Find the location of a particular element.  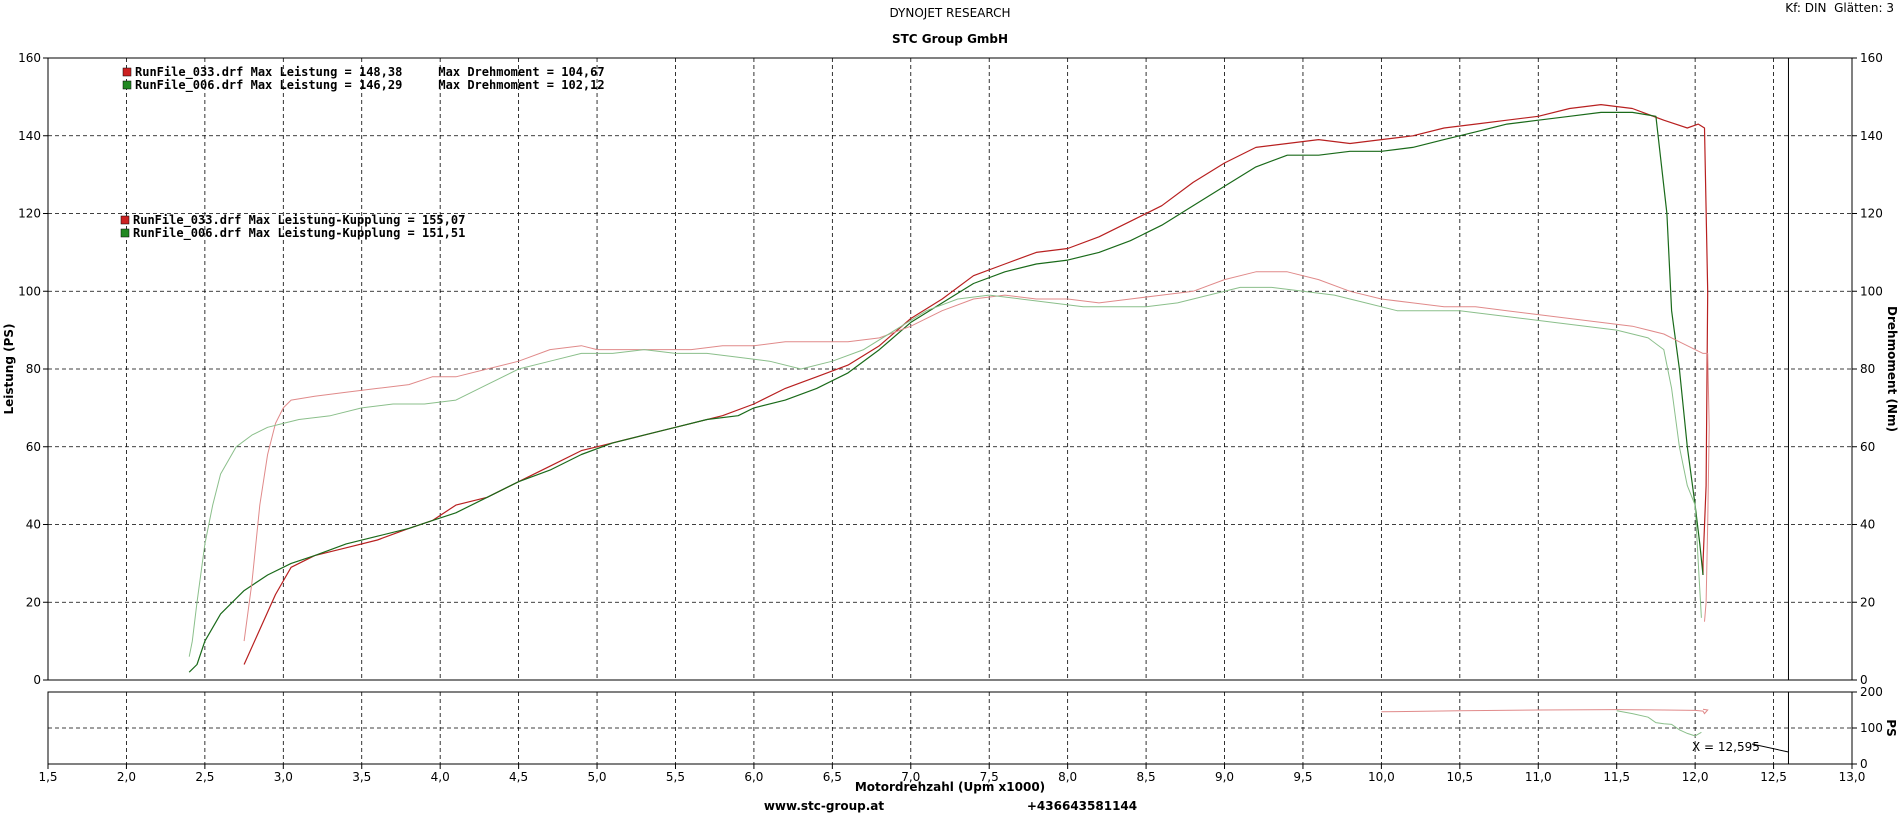

chart-supertitle: DYNOJET RESEARCH is located at coordinates (949, 13).